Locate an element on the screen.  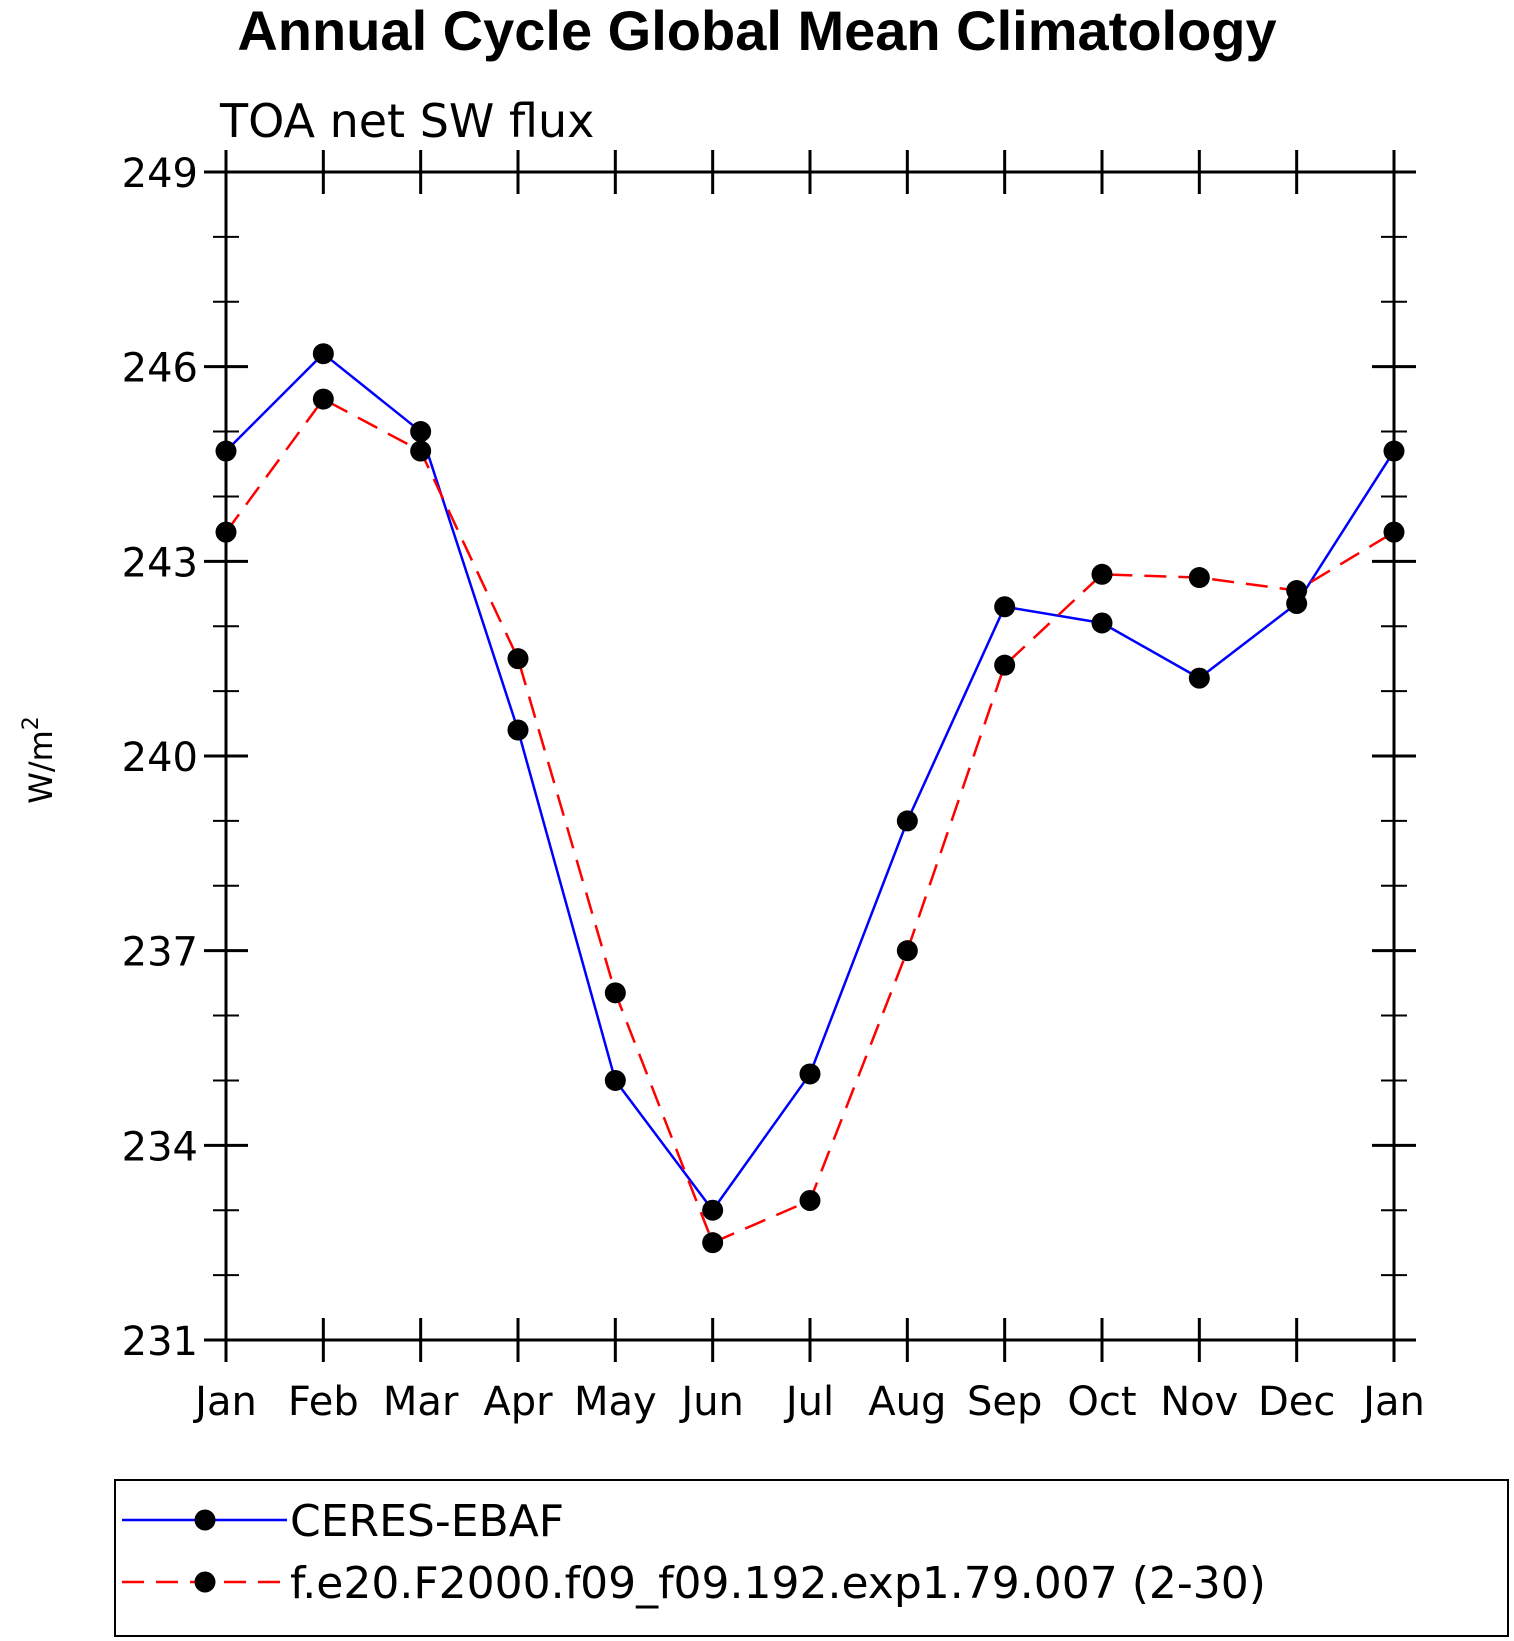
x-tick-label: Jul is located at coordinates (808, 1402).